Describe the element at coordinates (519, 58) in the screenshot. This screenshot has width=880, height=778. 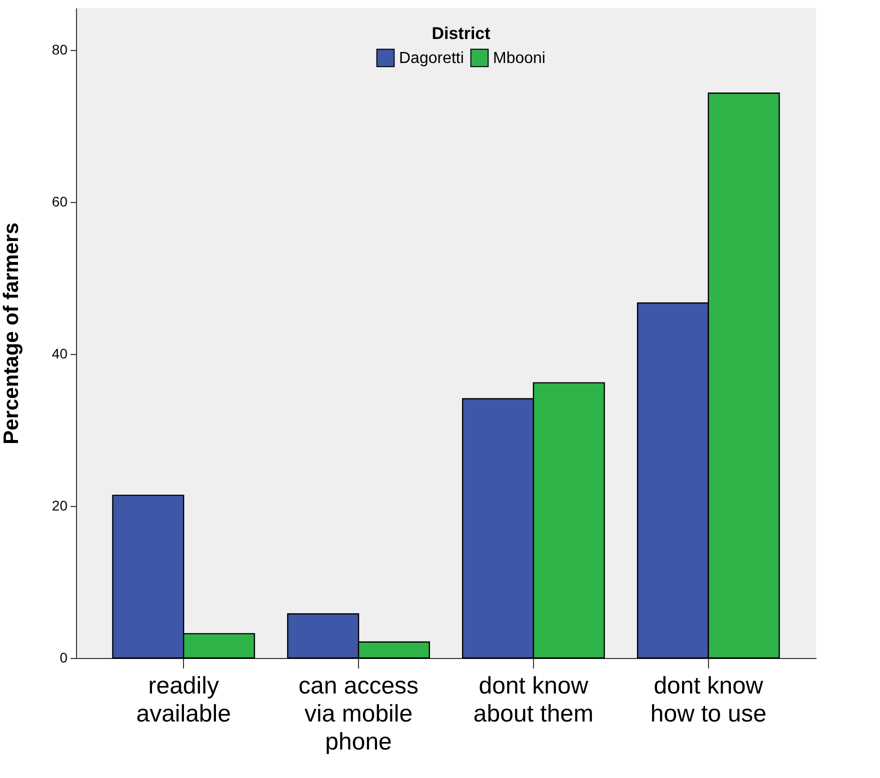
I see `legend-label: Mbooni` at that location.